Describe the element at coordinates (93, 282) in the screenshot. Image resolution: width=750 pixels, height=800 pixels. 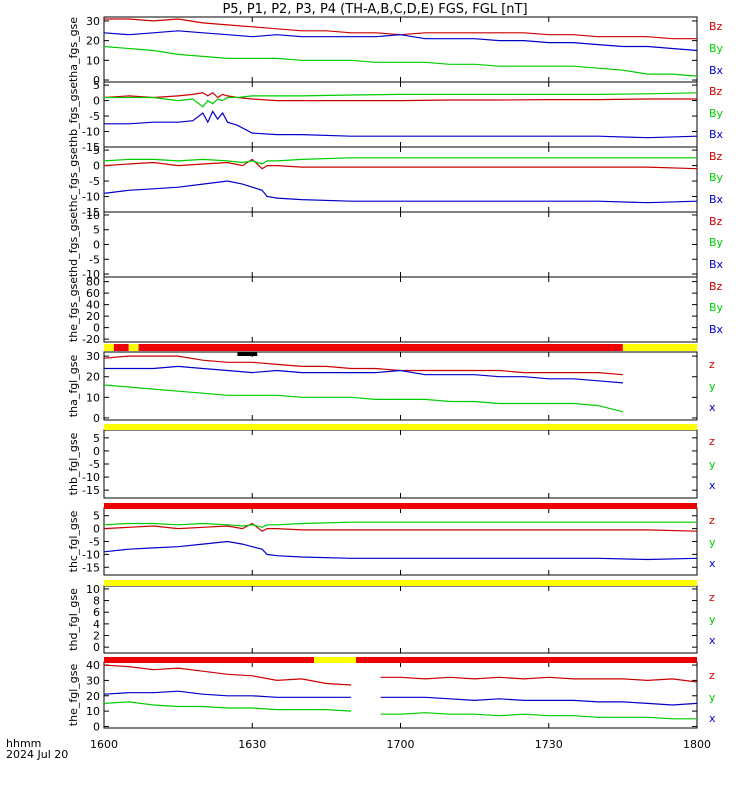
I see `y-tick-label: 80` at that location.